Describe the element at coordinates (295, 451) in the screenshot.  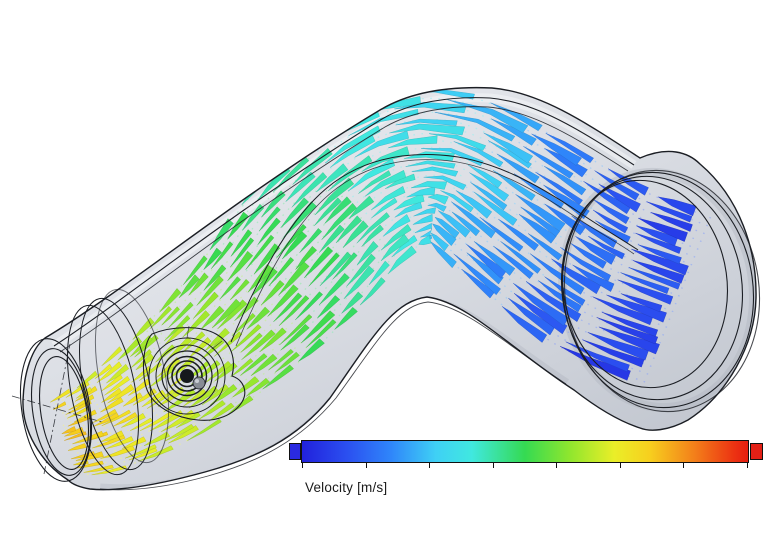
I see `colorbar-min-cap` at that location.